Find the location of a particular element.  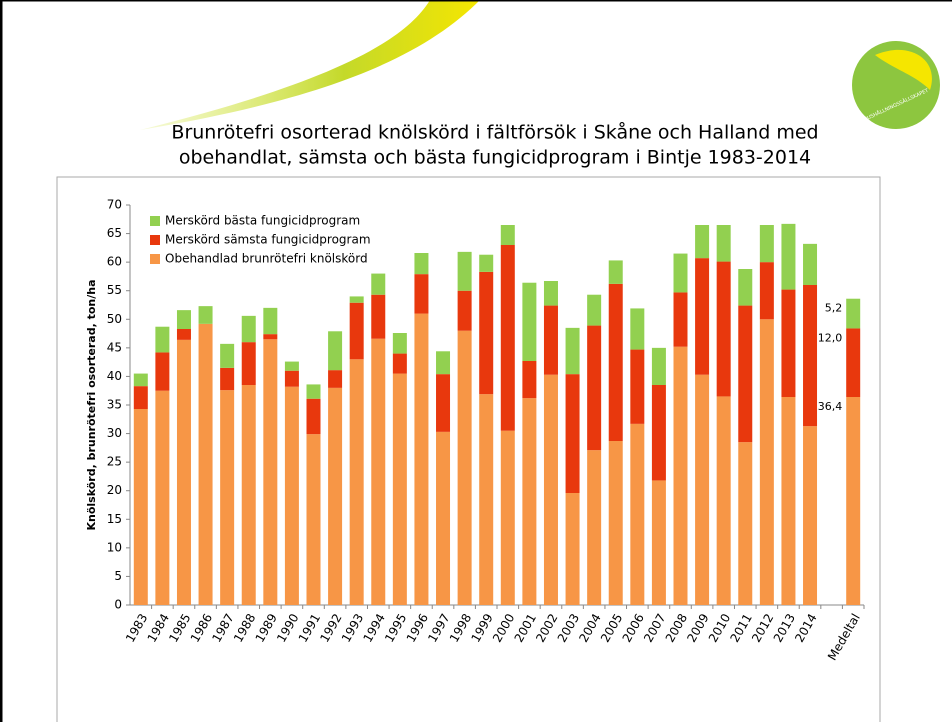

legend-label: Merskörd sämsta fungicidprogram is located at coordinates (268, 240).